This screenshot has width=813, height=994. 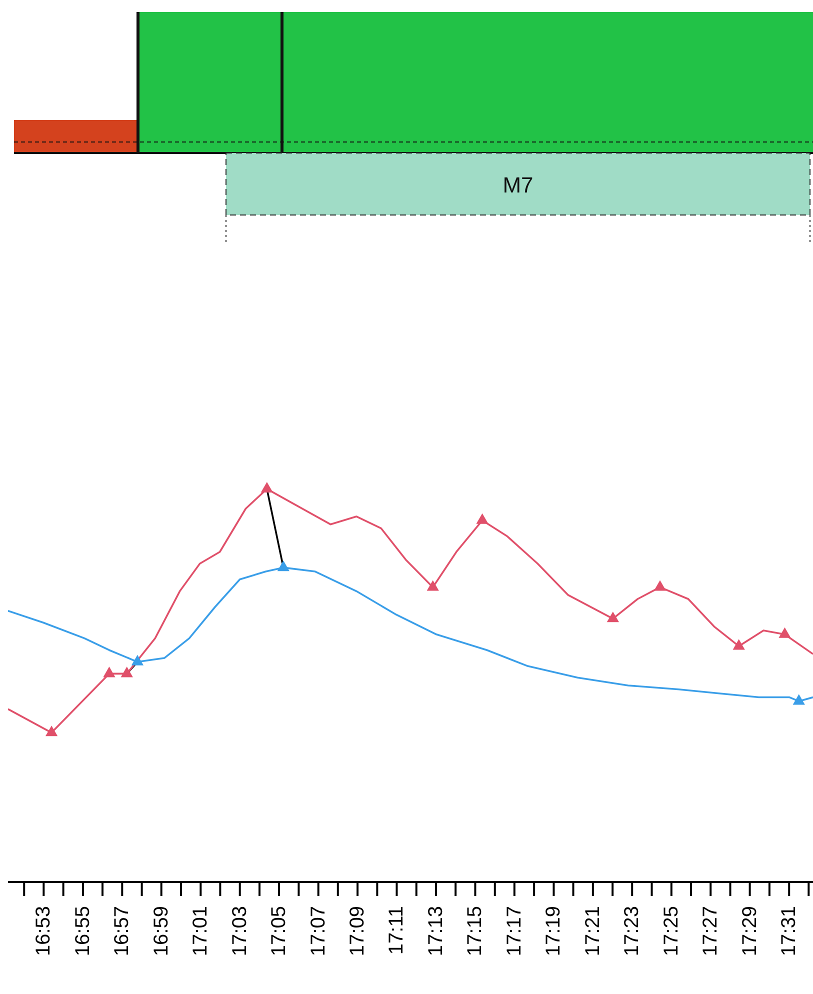 What do you see at coordinates (397, 930) in the screenshot?
I see `x-tick-label: 17:11` at bounding box center [397, 930].